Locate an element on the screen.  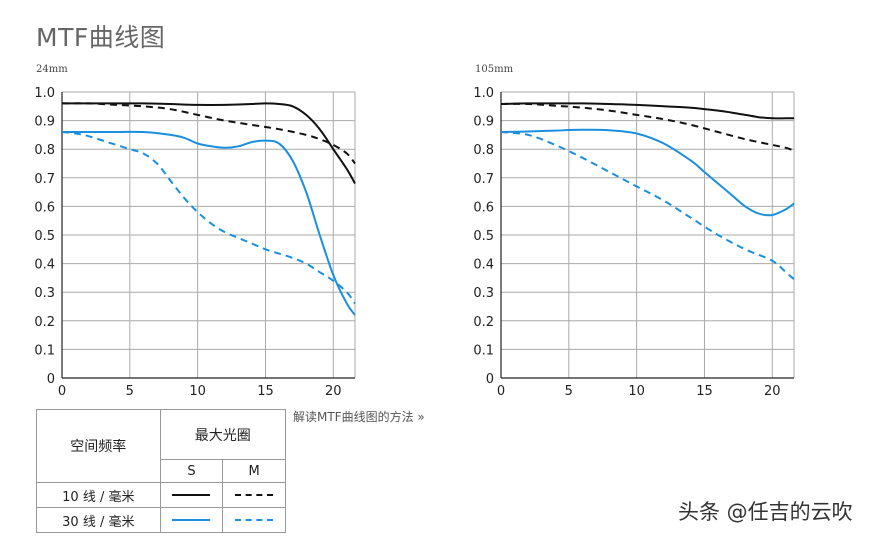
solid-blue-line-icon is located at coordinates (191, 520).